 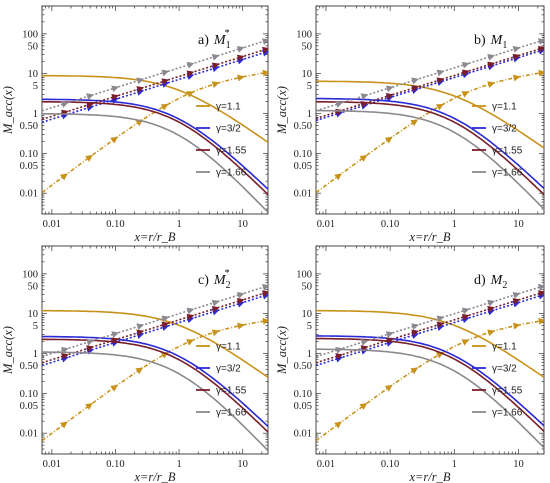 I want to click on panel-title: a) M1*, so click(x=214, y=39).